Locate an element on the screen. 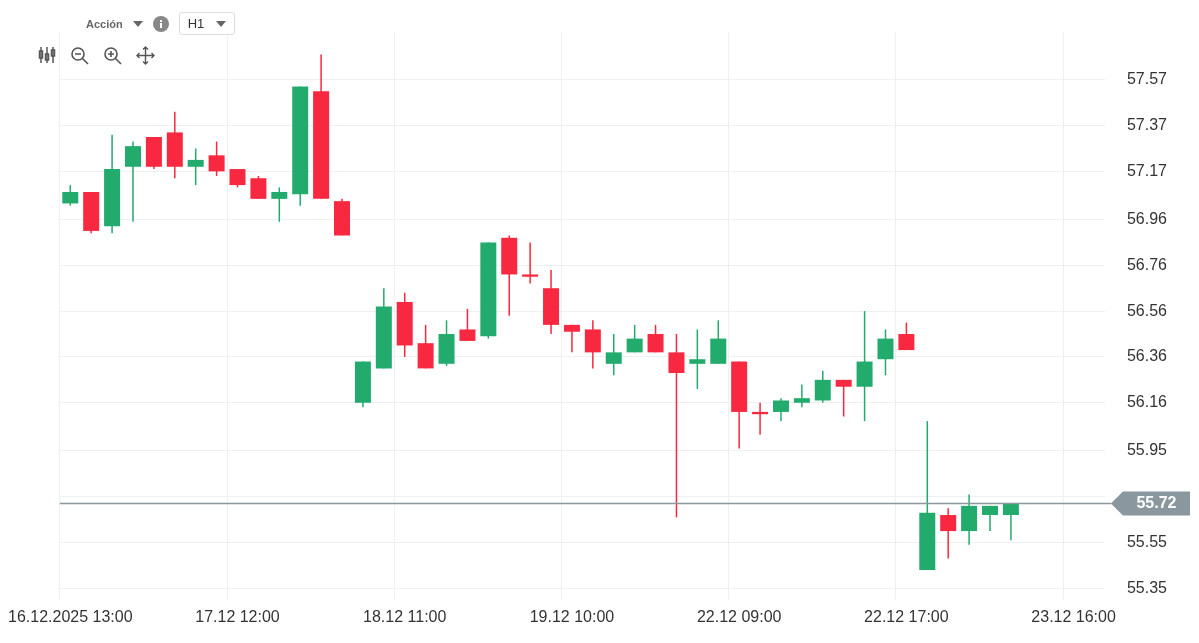 The width and height of the screenshot is (1199, 643). text: H1 is located at coordinates (196, 23).